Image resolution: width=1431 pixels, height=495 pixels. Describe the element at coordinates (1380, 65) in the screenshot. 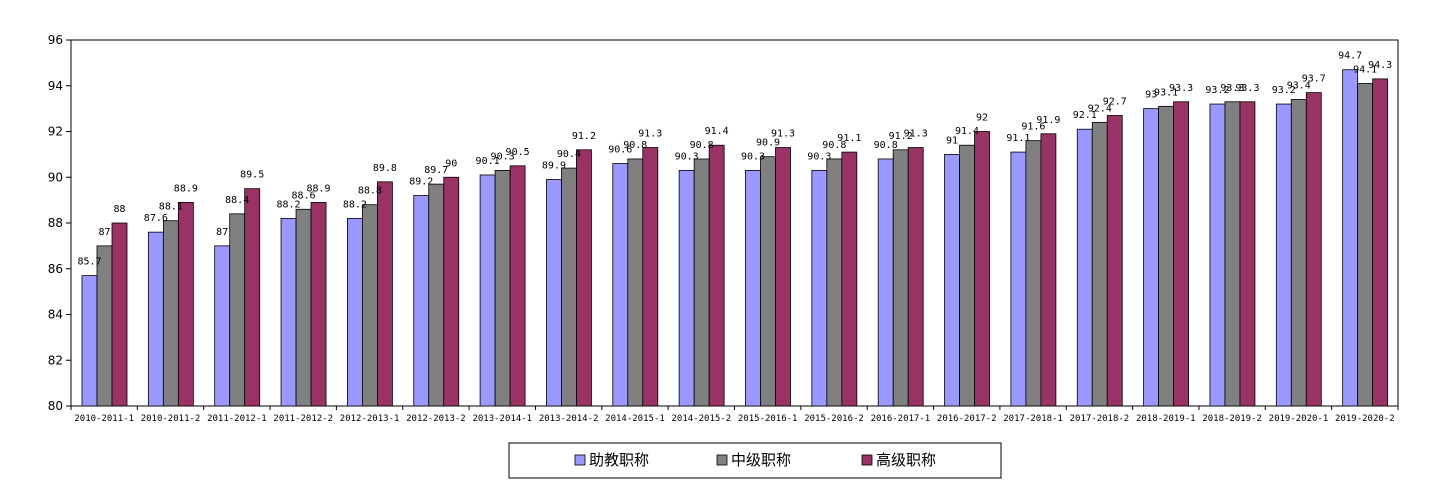

I see `data-label: 94.3` at that location.